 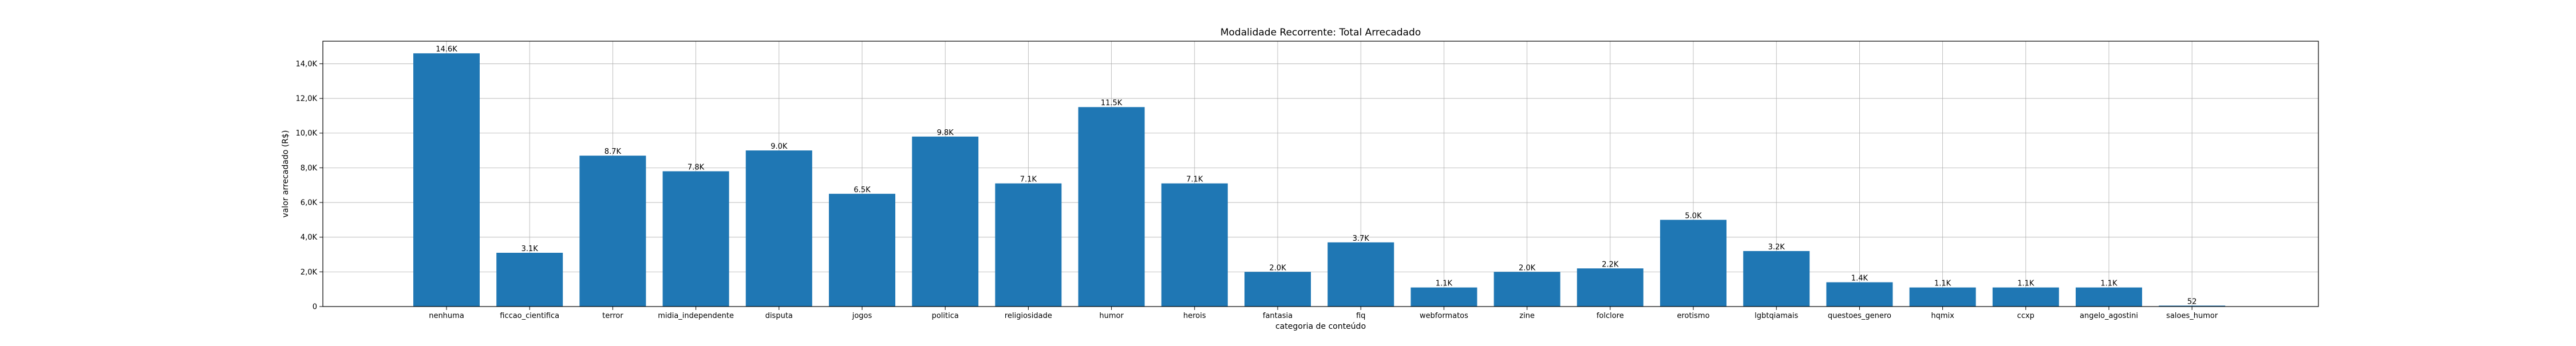 I want to click on x-tick-label: midia_independente, so click(x=696, y=316).